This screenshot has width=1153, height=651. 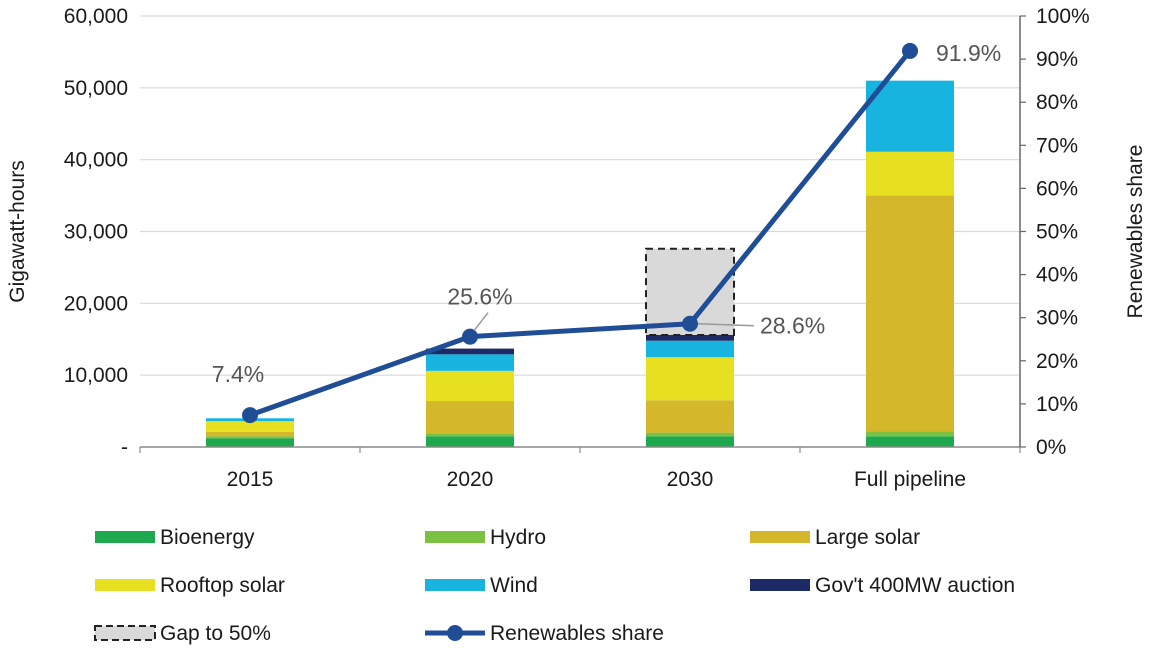 I want to click on y-tick-label: 50,000, so click(x=96, y=88).